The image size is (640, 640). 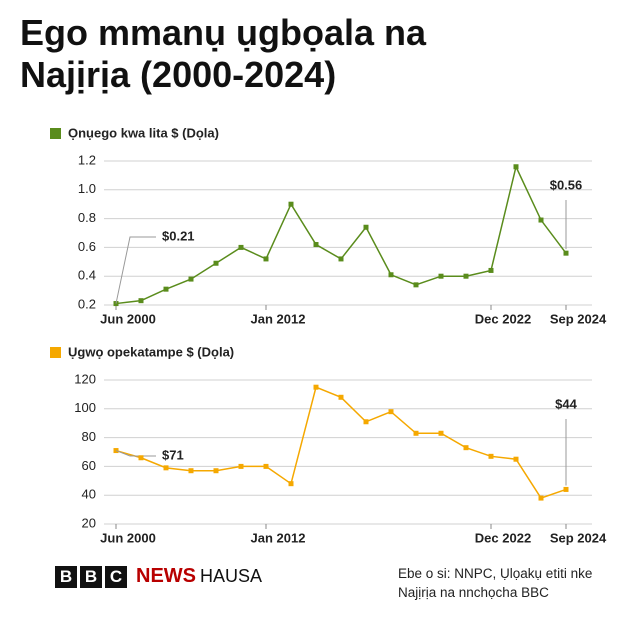 I want to click on series-line, so click(x=341, y=442).